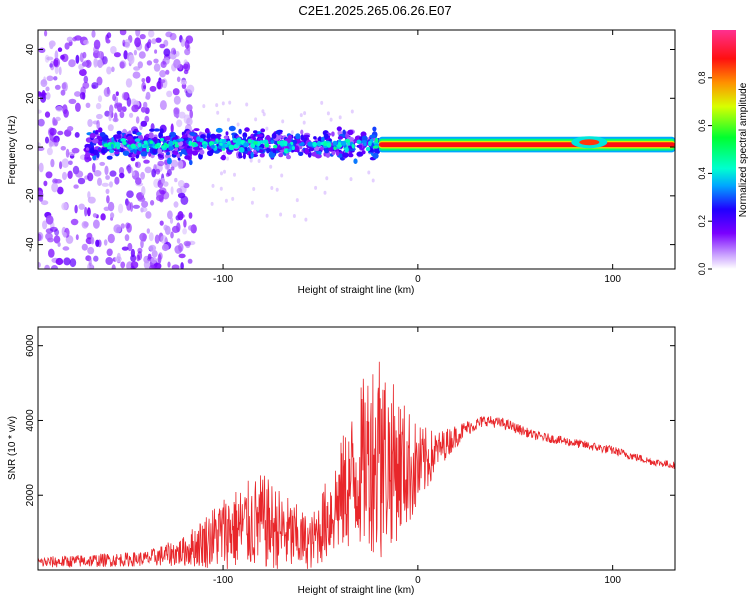 This screenshot has width=750, height=600. Describe the element at coordinates (702, 78) in the screenshot. I see `colorbar-tick-label: 0.8` at that location.